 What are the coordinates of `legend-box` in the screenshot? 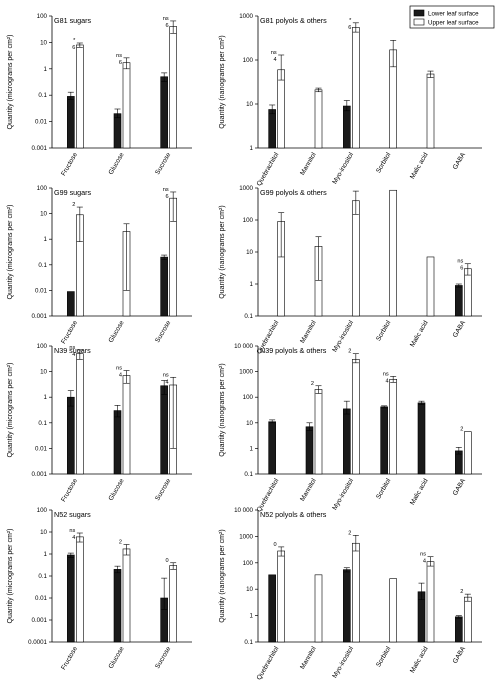 It's located at (452, 17).